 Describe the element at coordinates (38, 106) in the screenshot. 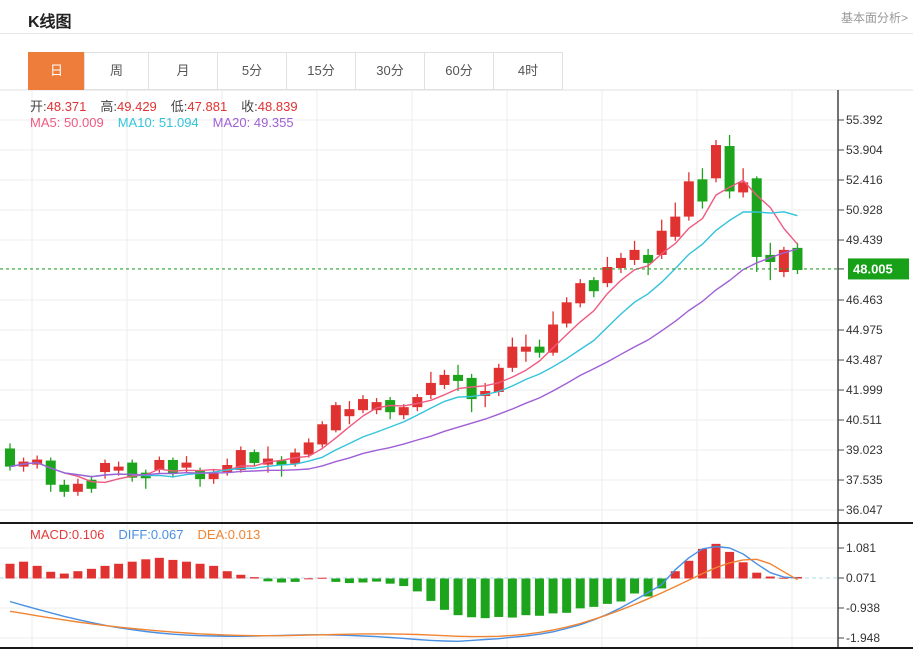

I see `ohlc-open-label: 开:` at that location.